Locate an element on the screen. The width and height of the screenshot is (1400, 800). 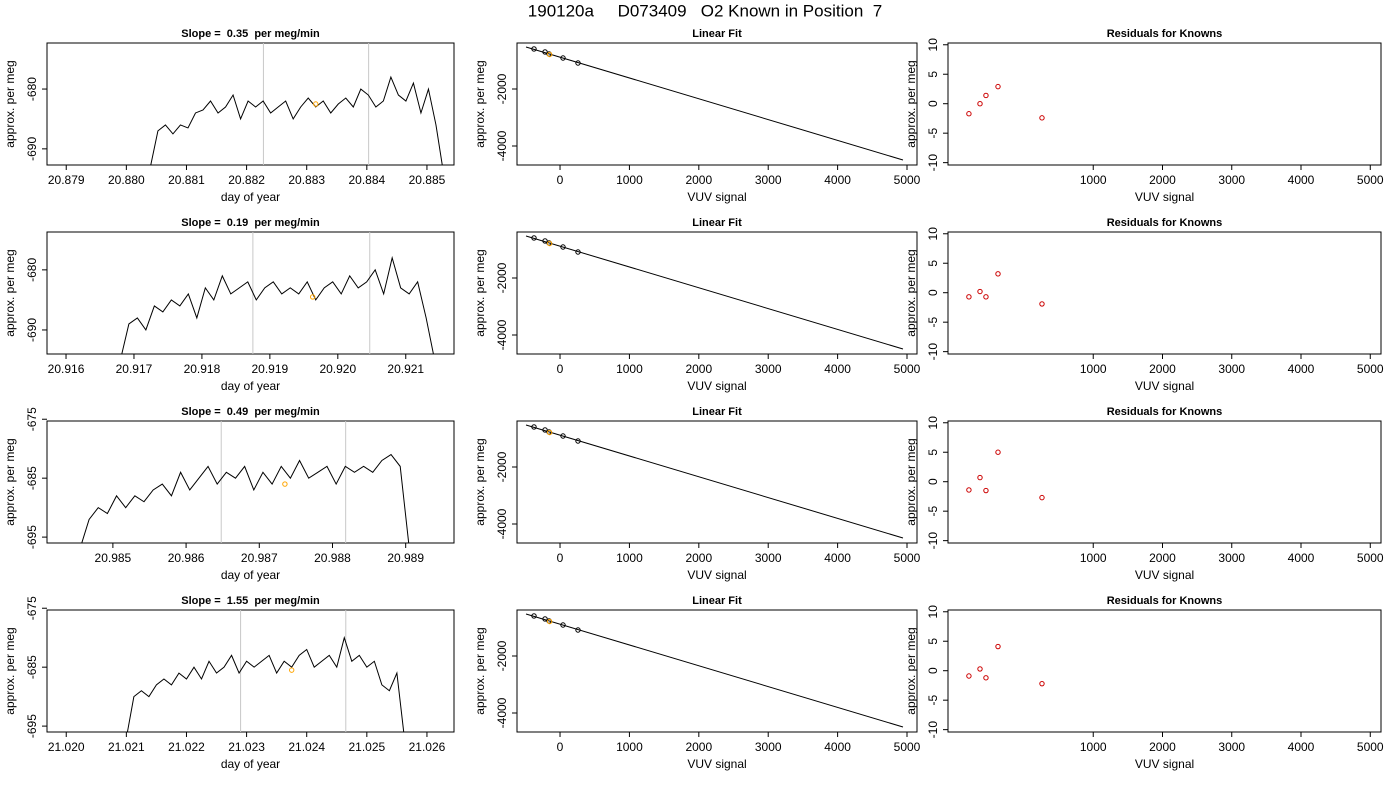
panel-title: Slope = 1.55 per meg/min is located at coordinates (250, 601).